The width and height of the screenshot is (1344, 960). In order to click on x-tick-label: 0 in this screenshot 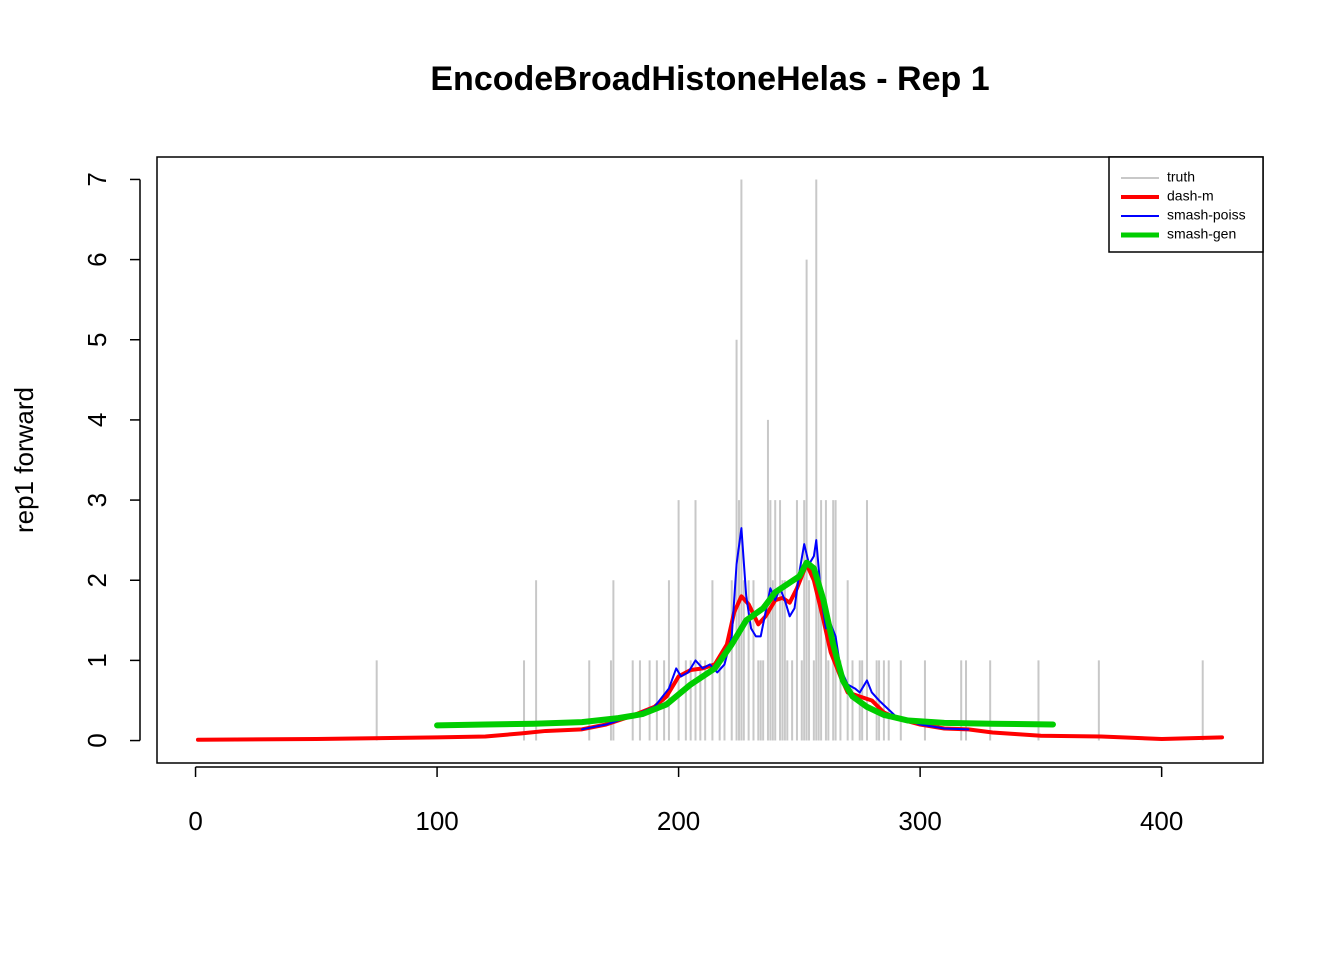, I will do `click(195, 821)`.